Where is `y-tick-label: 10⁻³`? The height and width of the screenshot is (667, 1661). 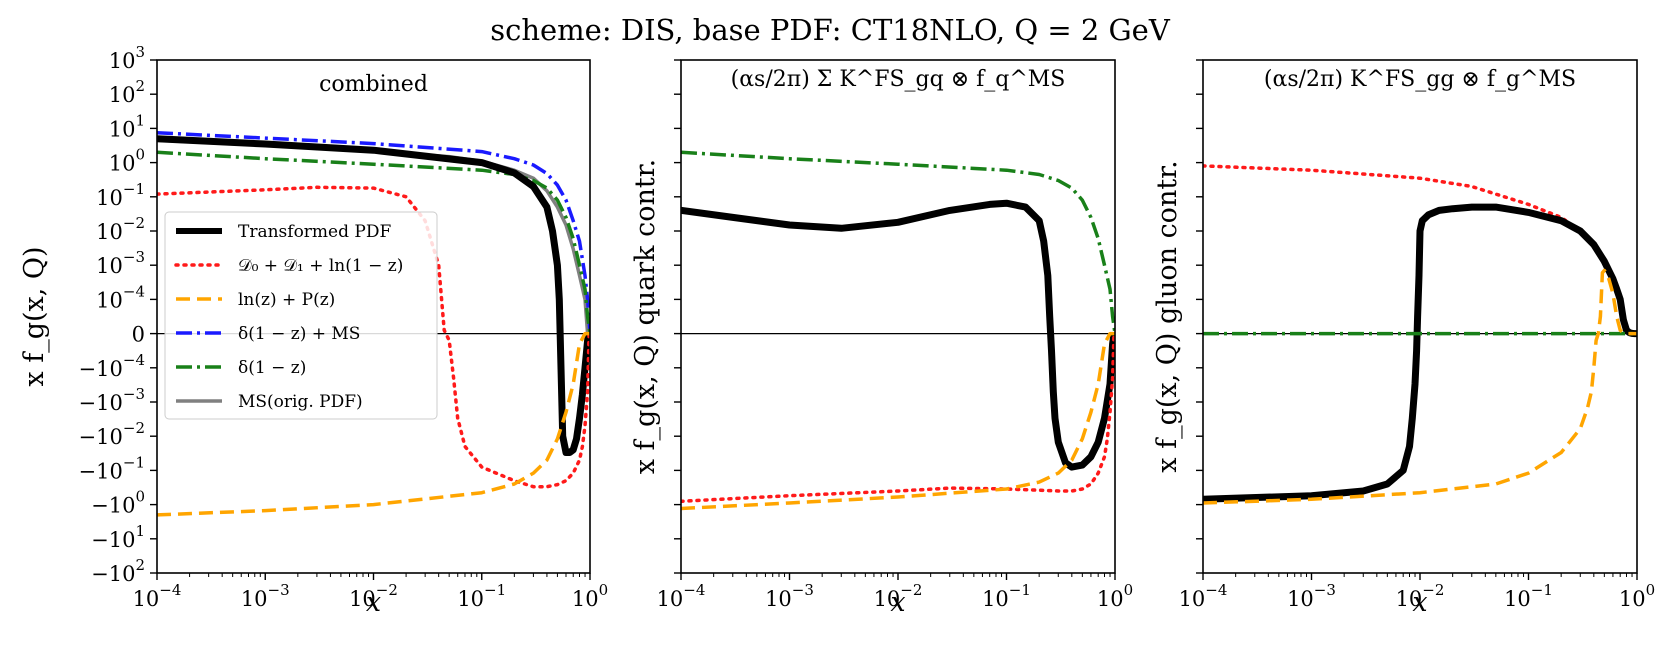
y-tick-label: 10⁻³ is located at coordinates (120, 263).